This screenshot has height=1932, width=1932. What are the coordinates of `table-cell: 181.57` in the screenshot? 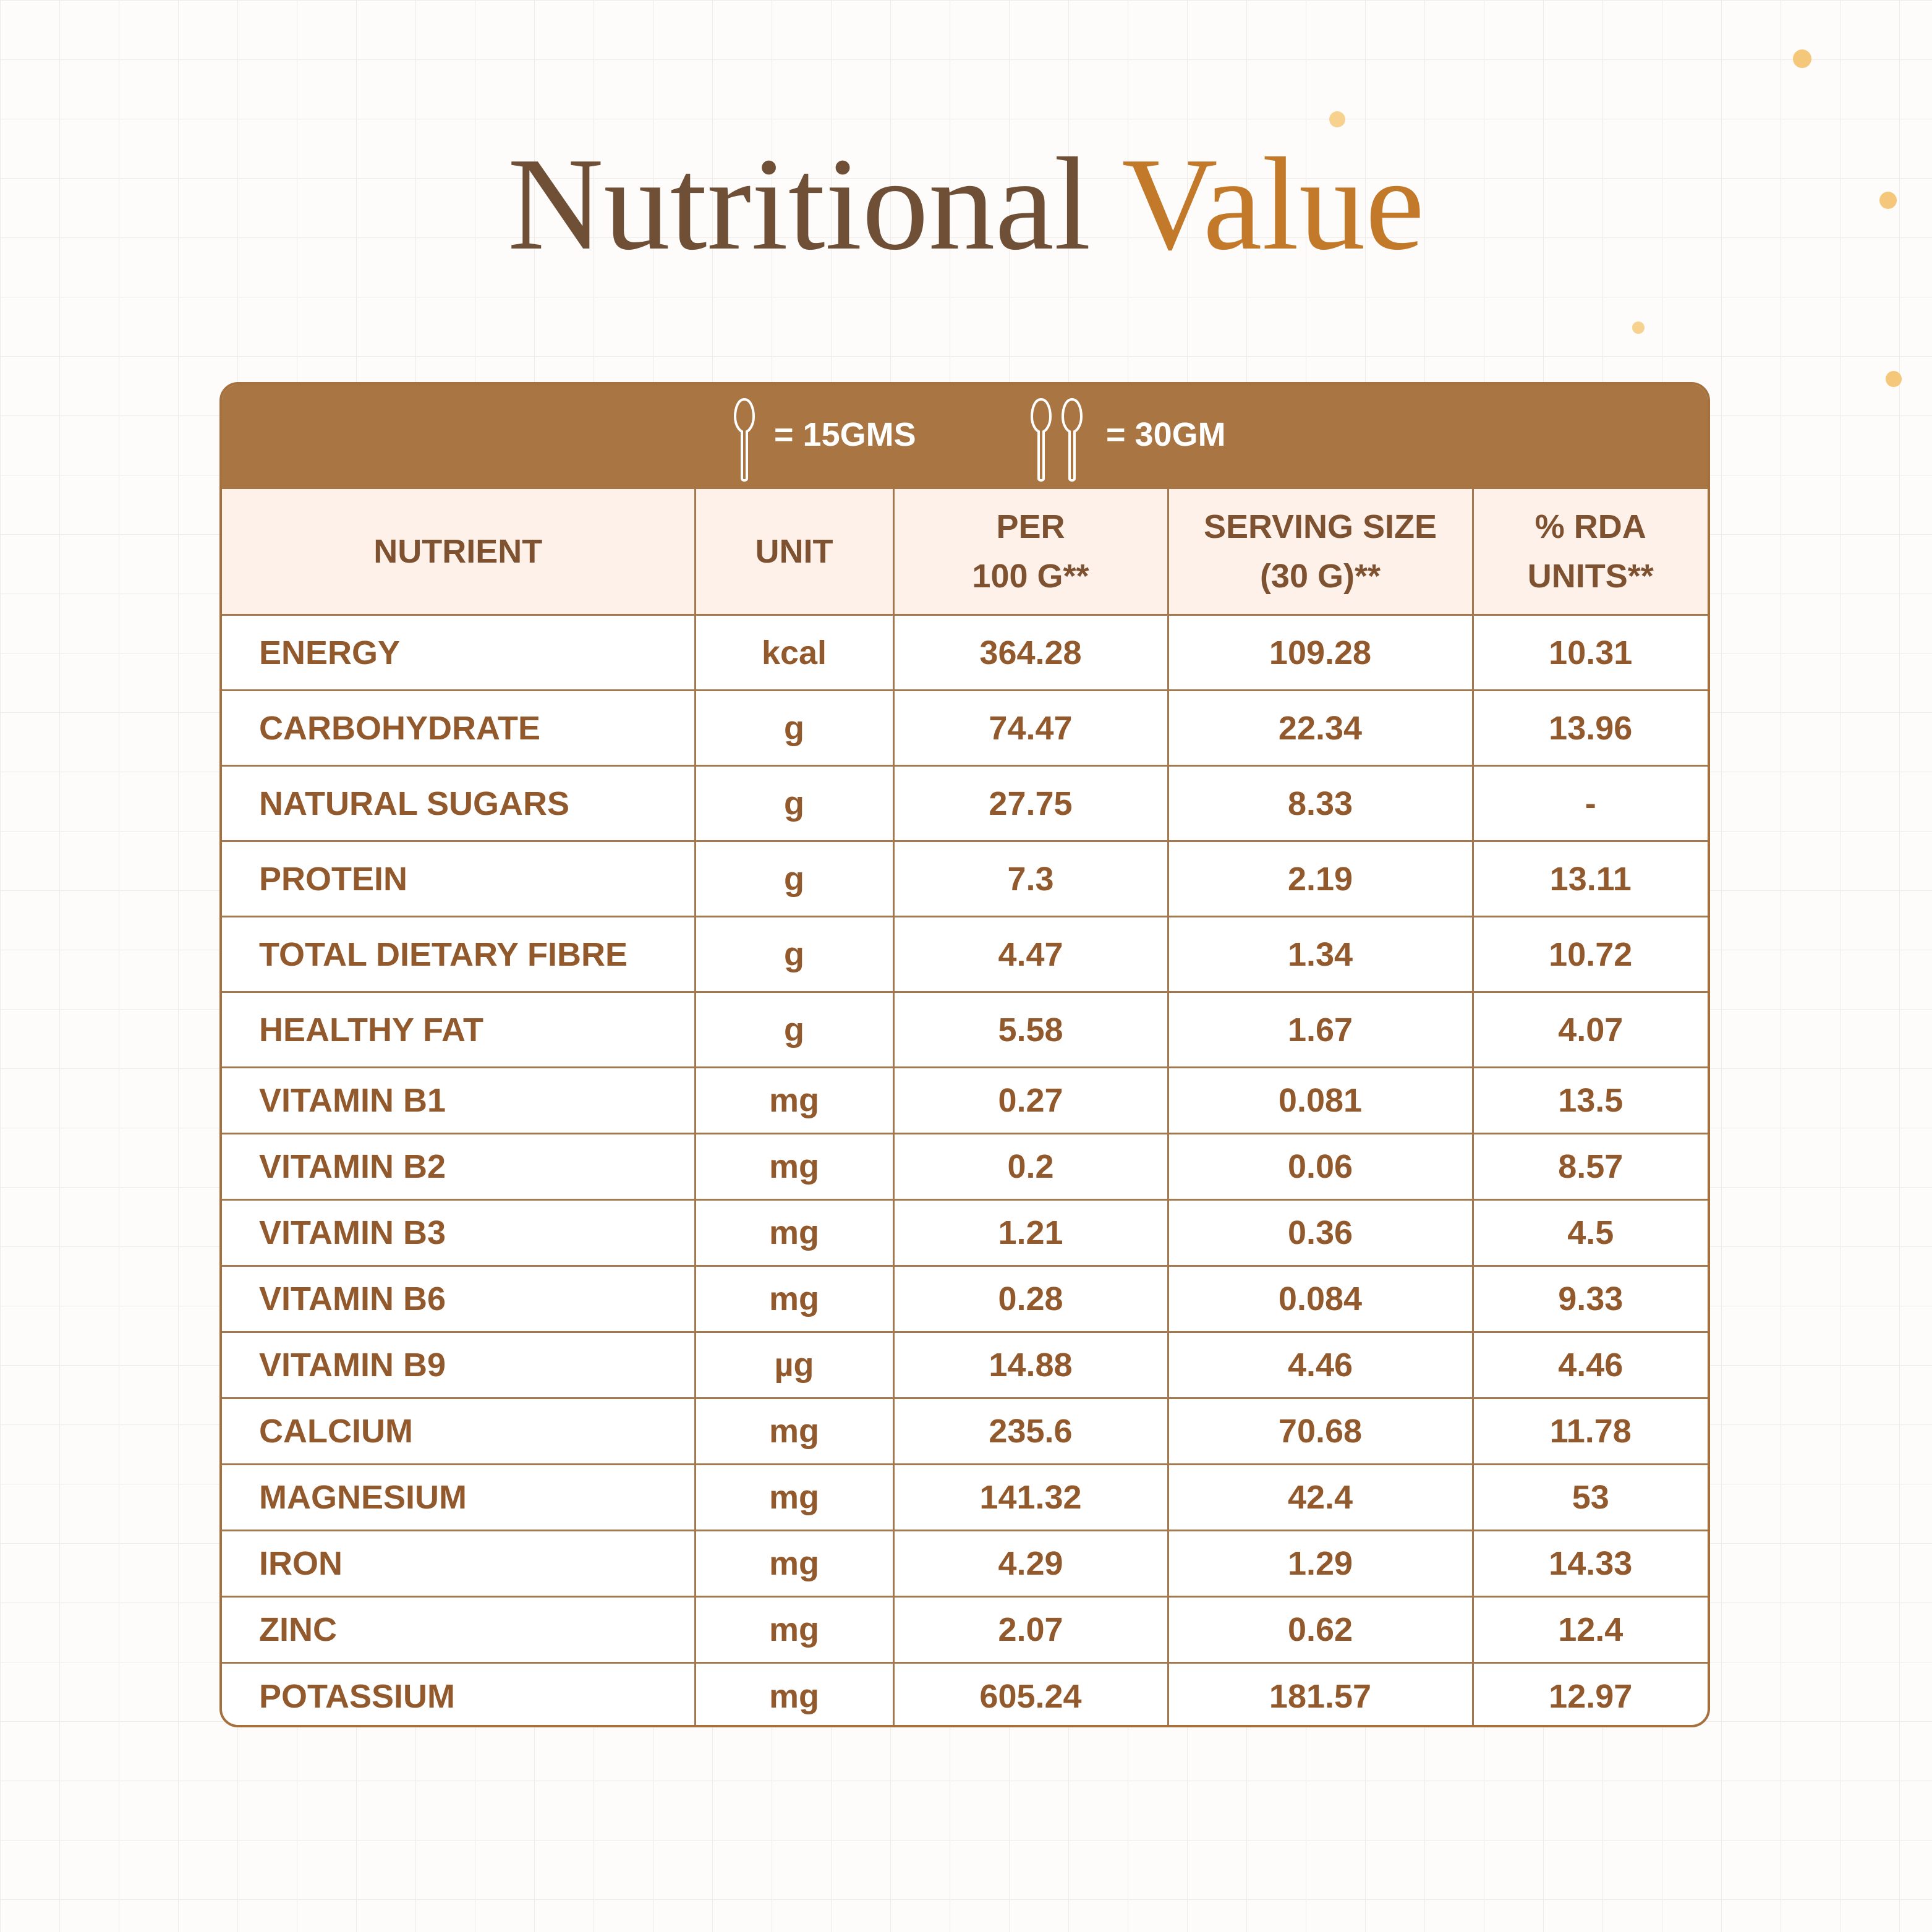 It's located at (1321, 1693).